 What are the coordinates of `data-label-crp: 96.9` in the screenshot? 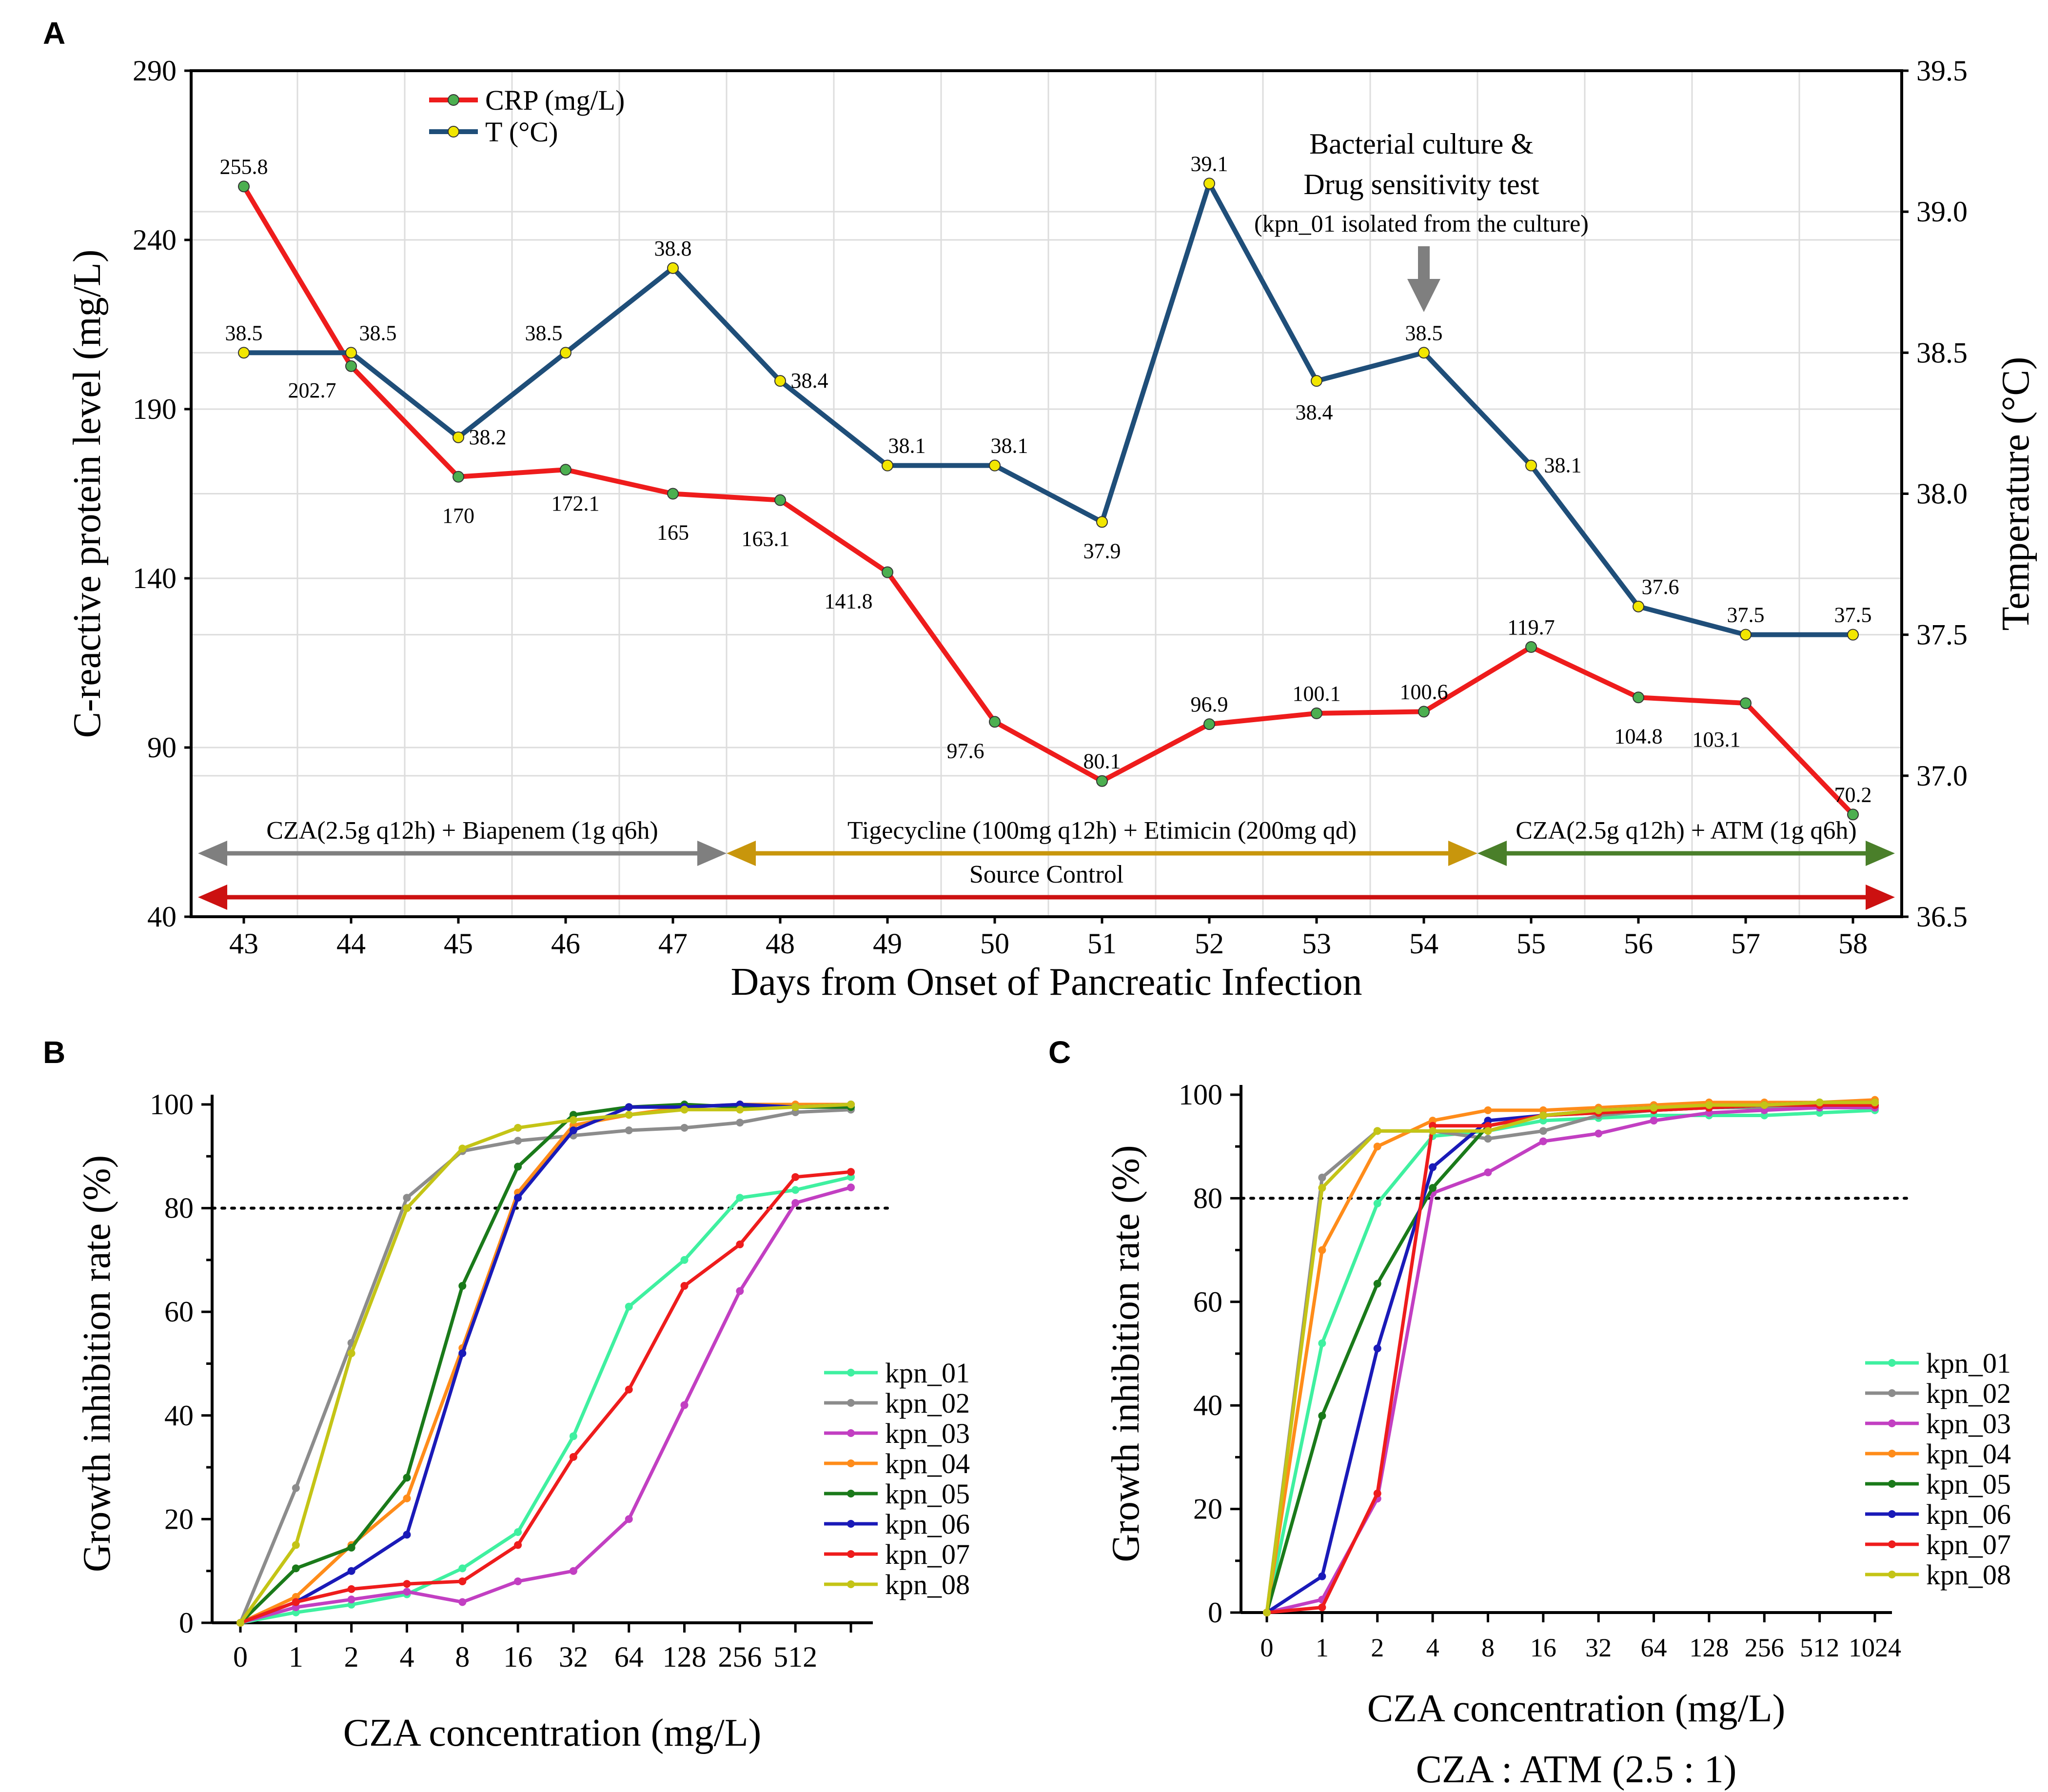 It's located at (1209, 704).